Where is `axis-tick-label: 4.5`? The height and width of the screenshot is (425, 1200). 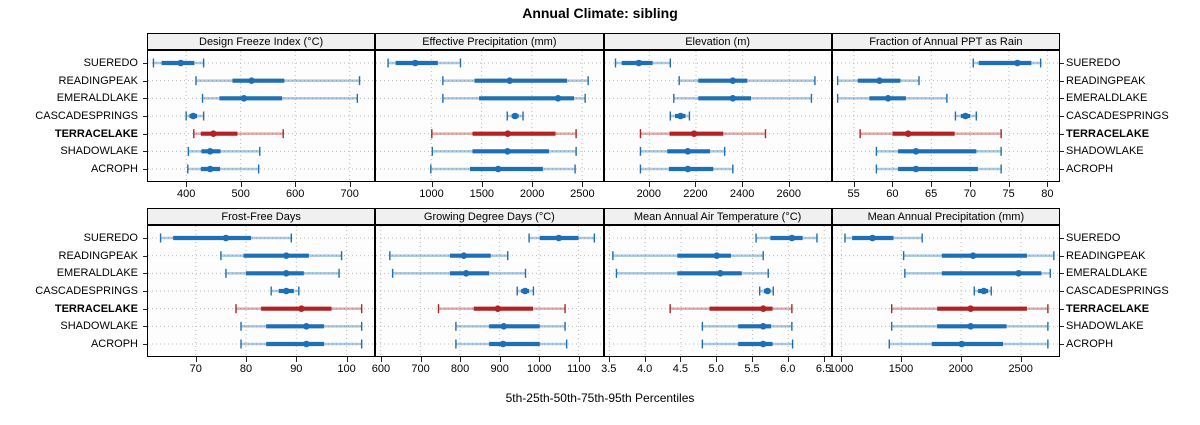
axis-tick-label: 4.5 is located at coordinates (680, 369).